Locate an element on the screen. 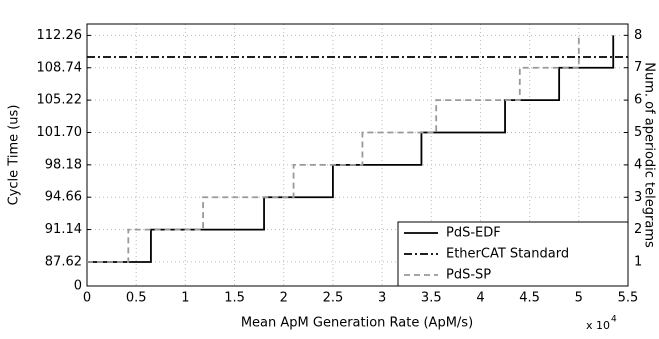 Image resolution: width=659 pixels, height=339 pixels. y2-tick-label: 7 is located at coordinates (638, 67).